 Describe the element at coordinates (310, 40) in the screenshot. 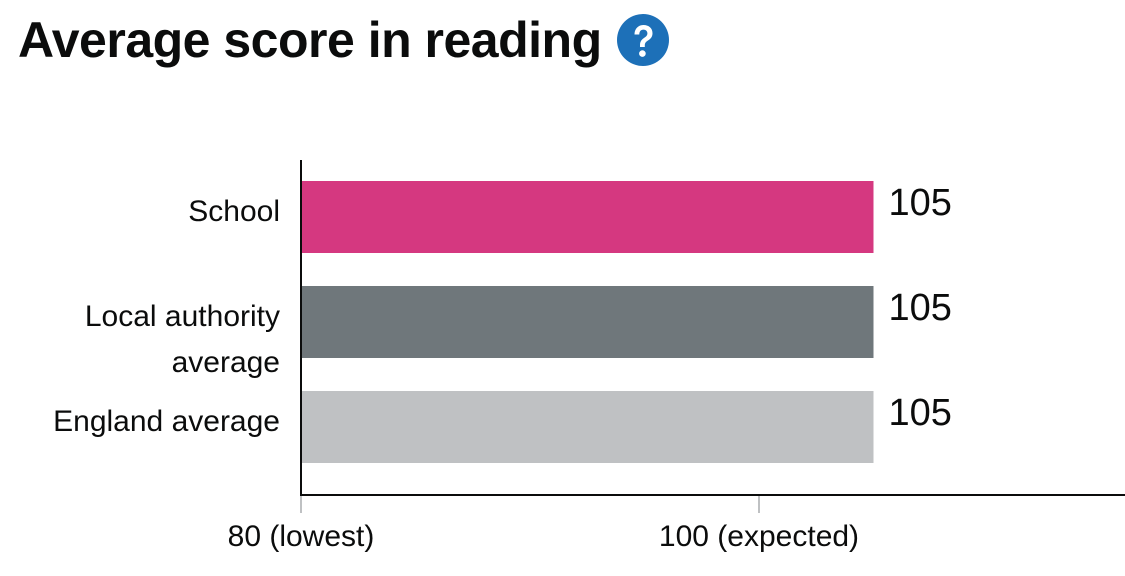

I see `page-title: Average score in reading` at that location.